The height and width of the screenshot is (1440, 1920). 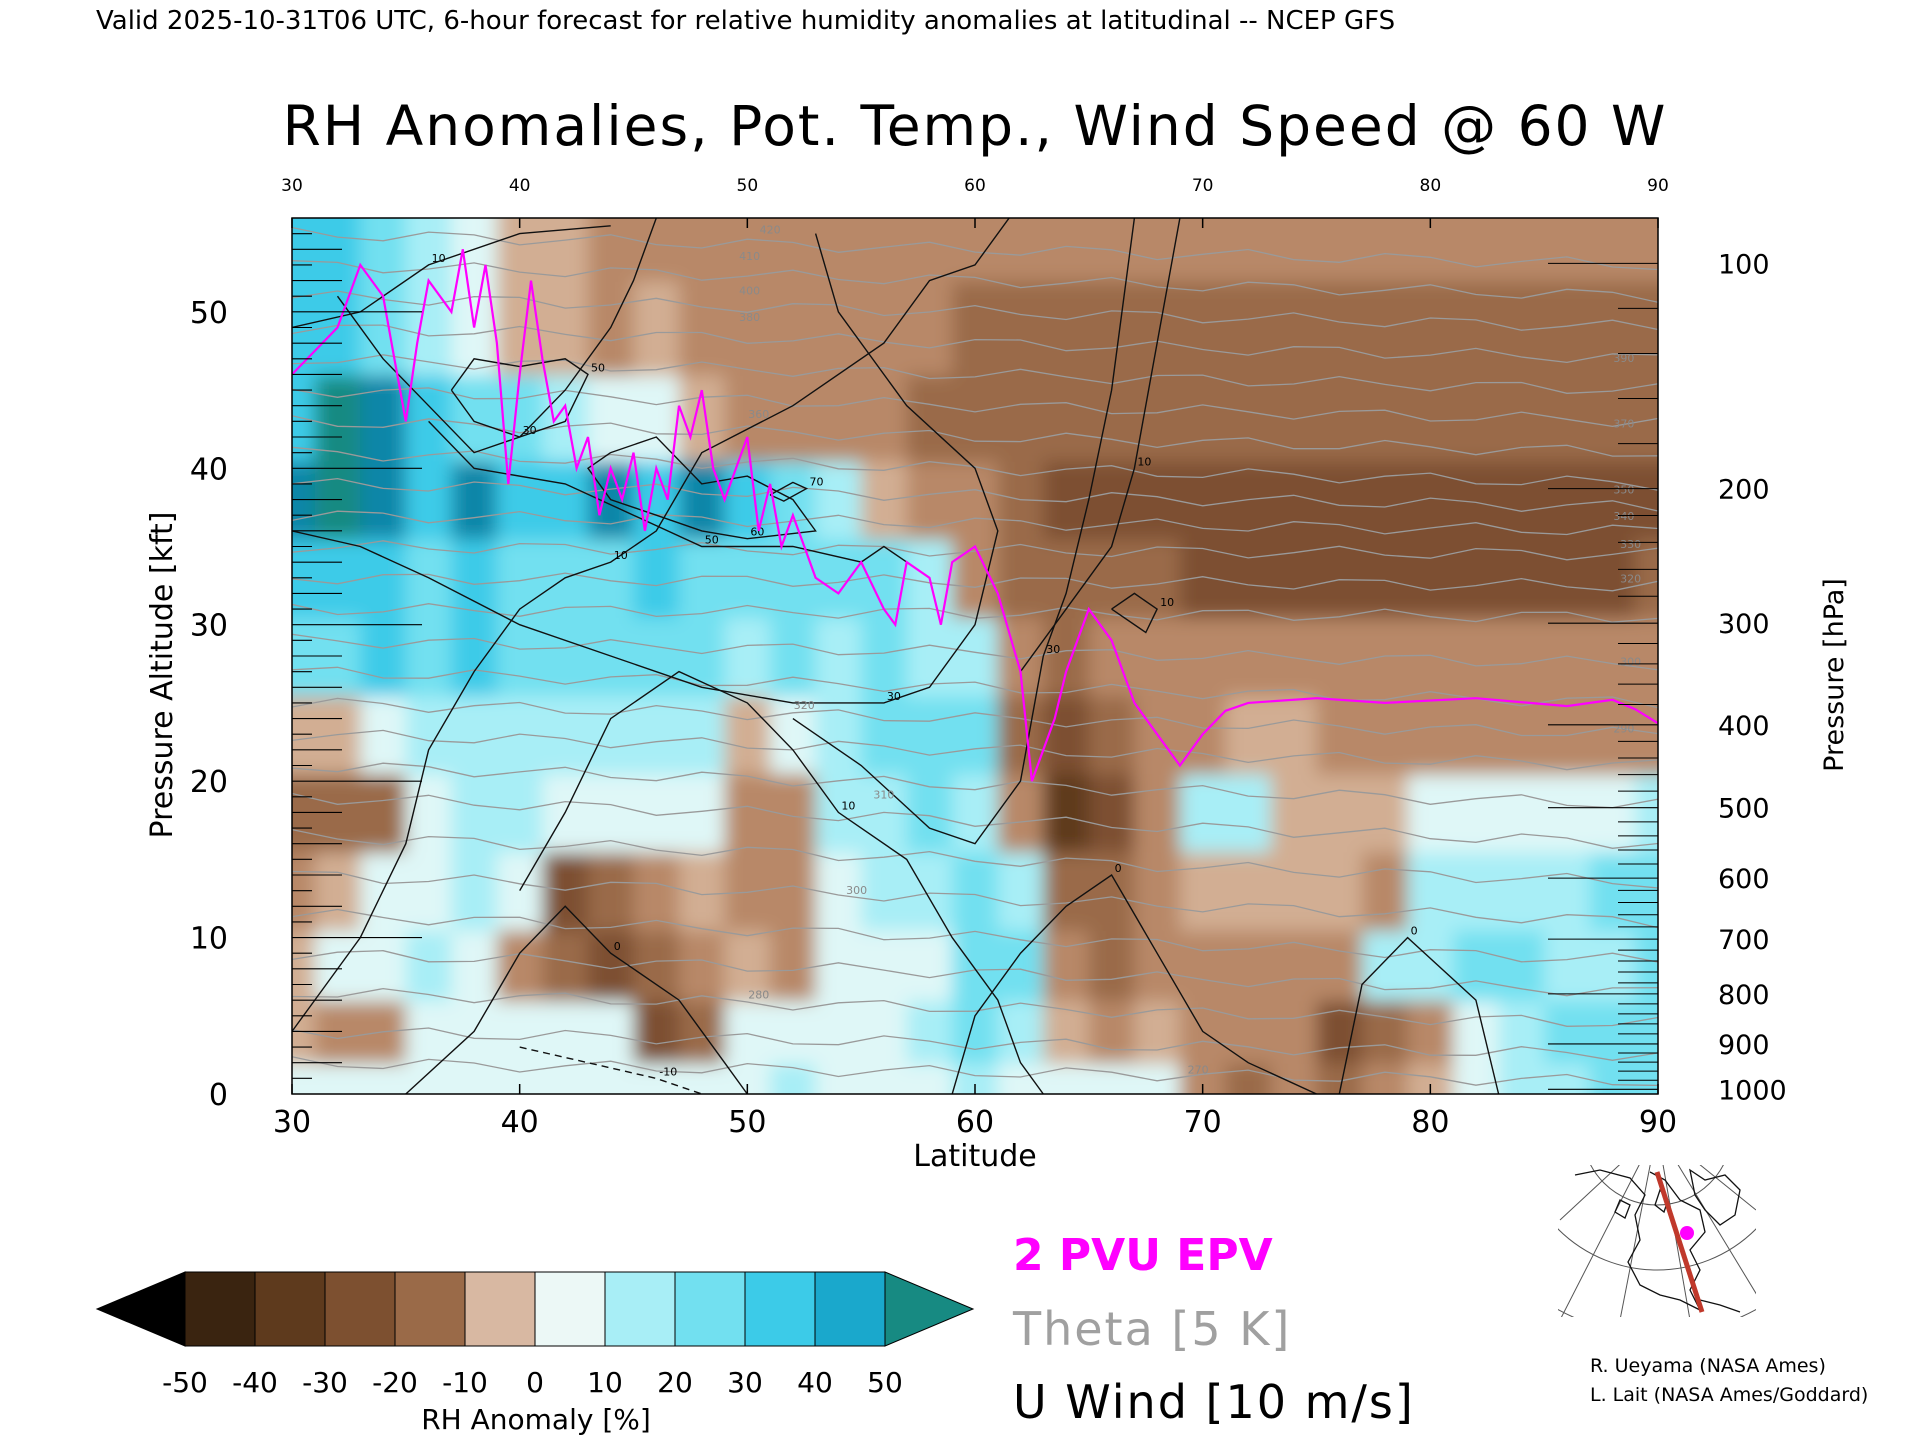 I want to click on colorbar-tick-label: 30, so click(x=745, y=1382).